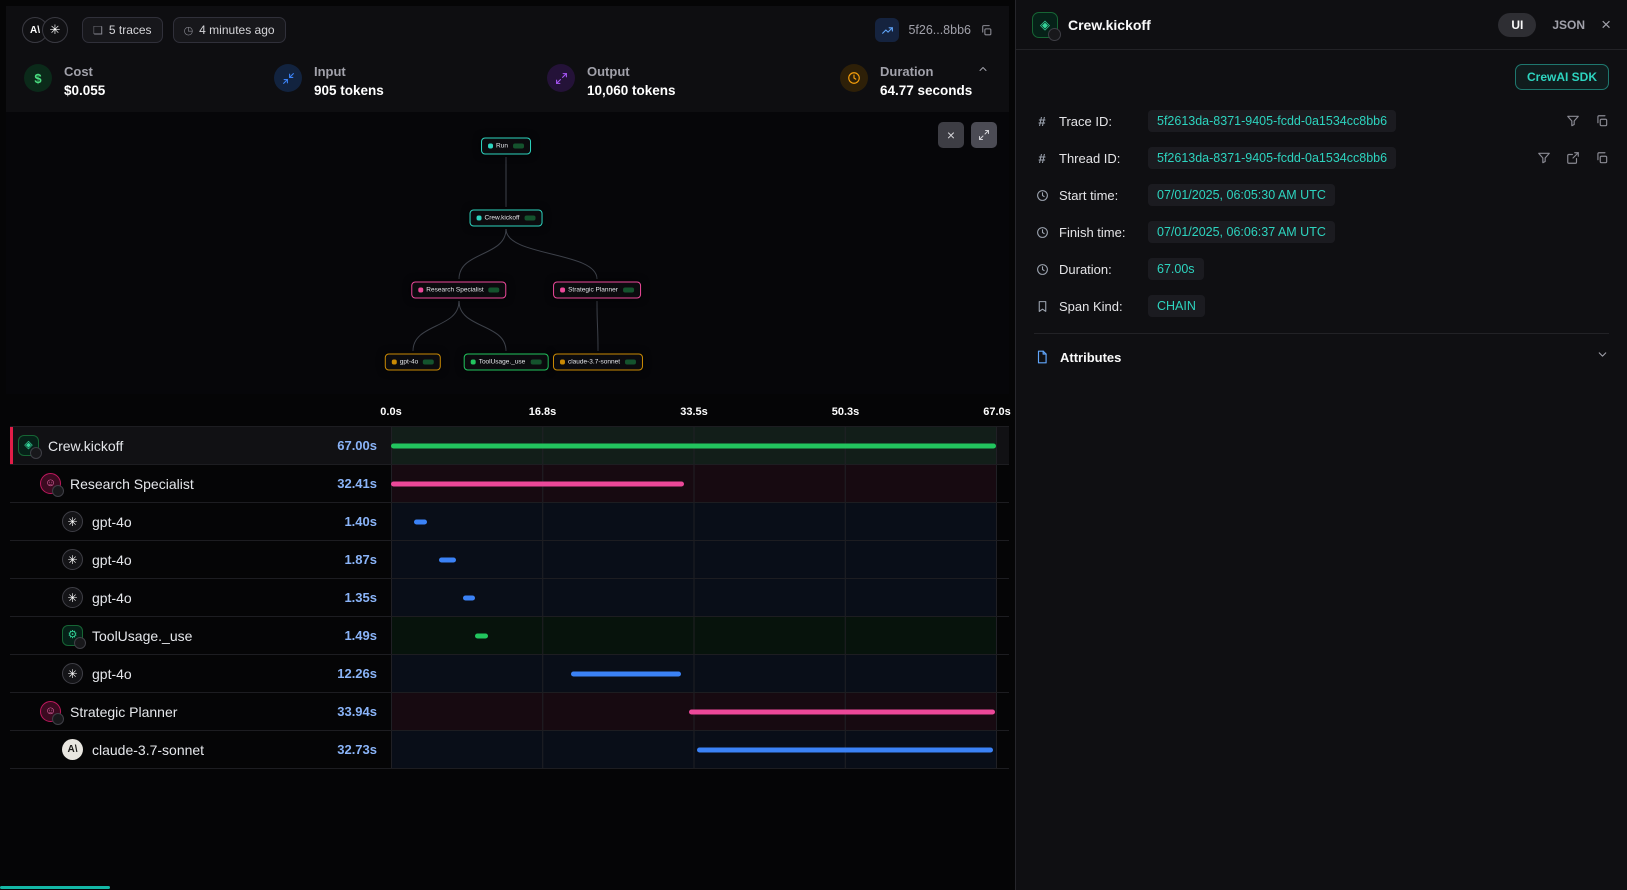  Describe the element at coordinates (1090, 158) in the screenshot. I see `field-label: Thread ID:` at that location.